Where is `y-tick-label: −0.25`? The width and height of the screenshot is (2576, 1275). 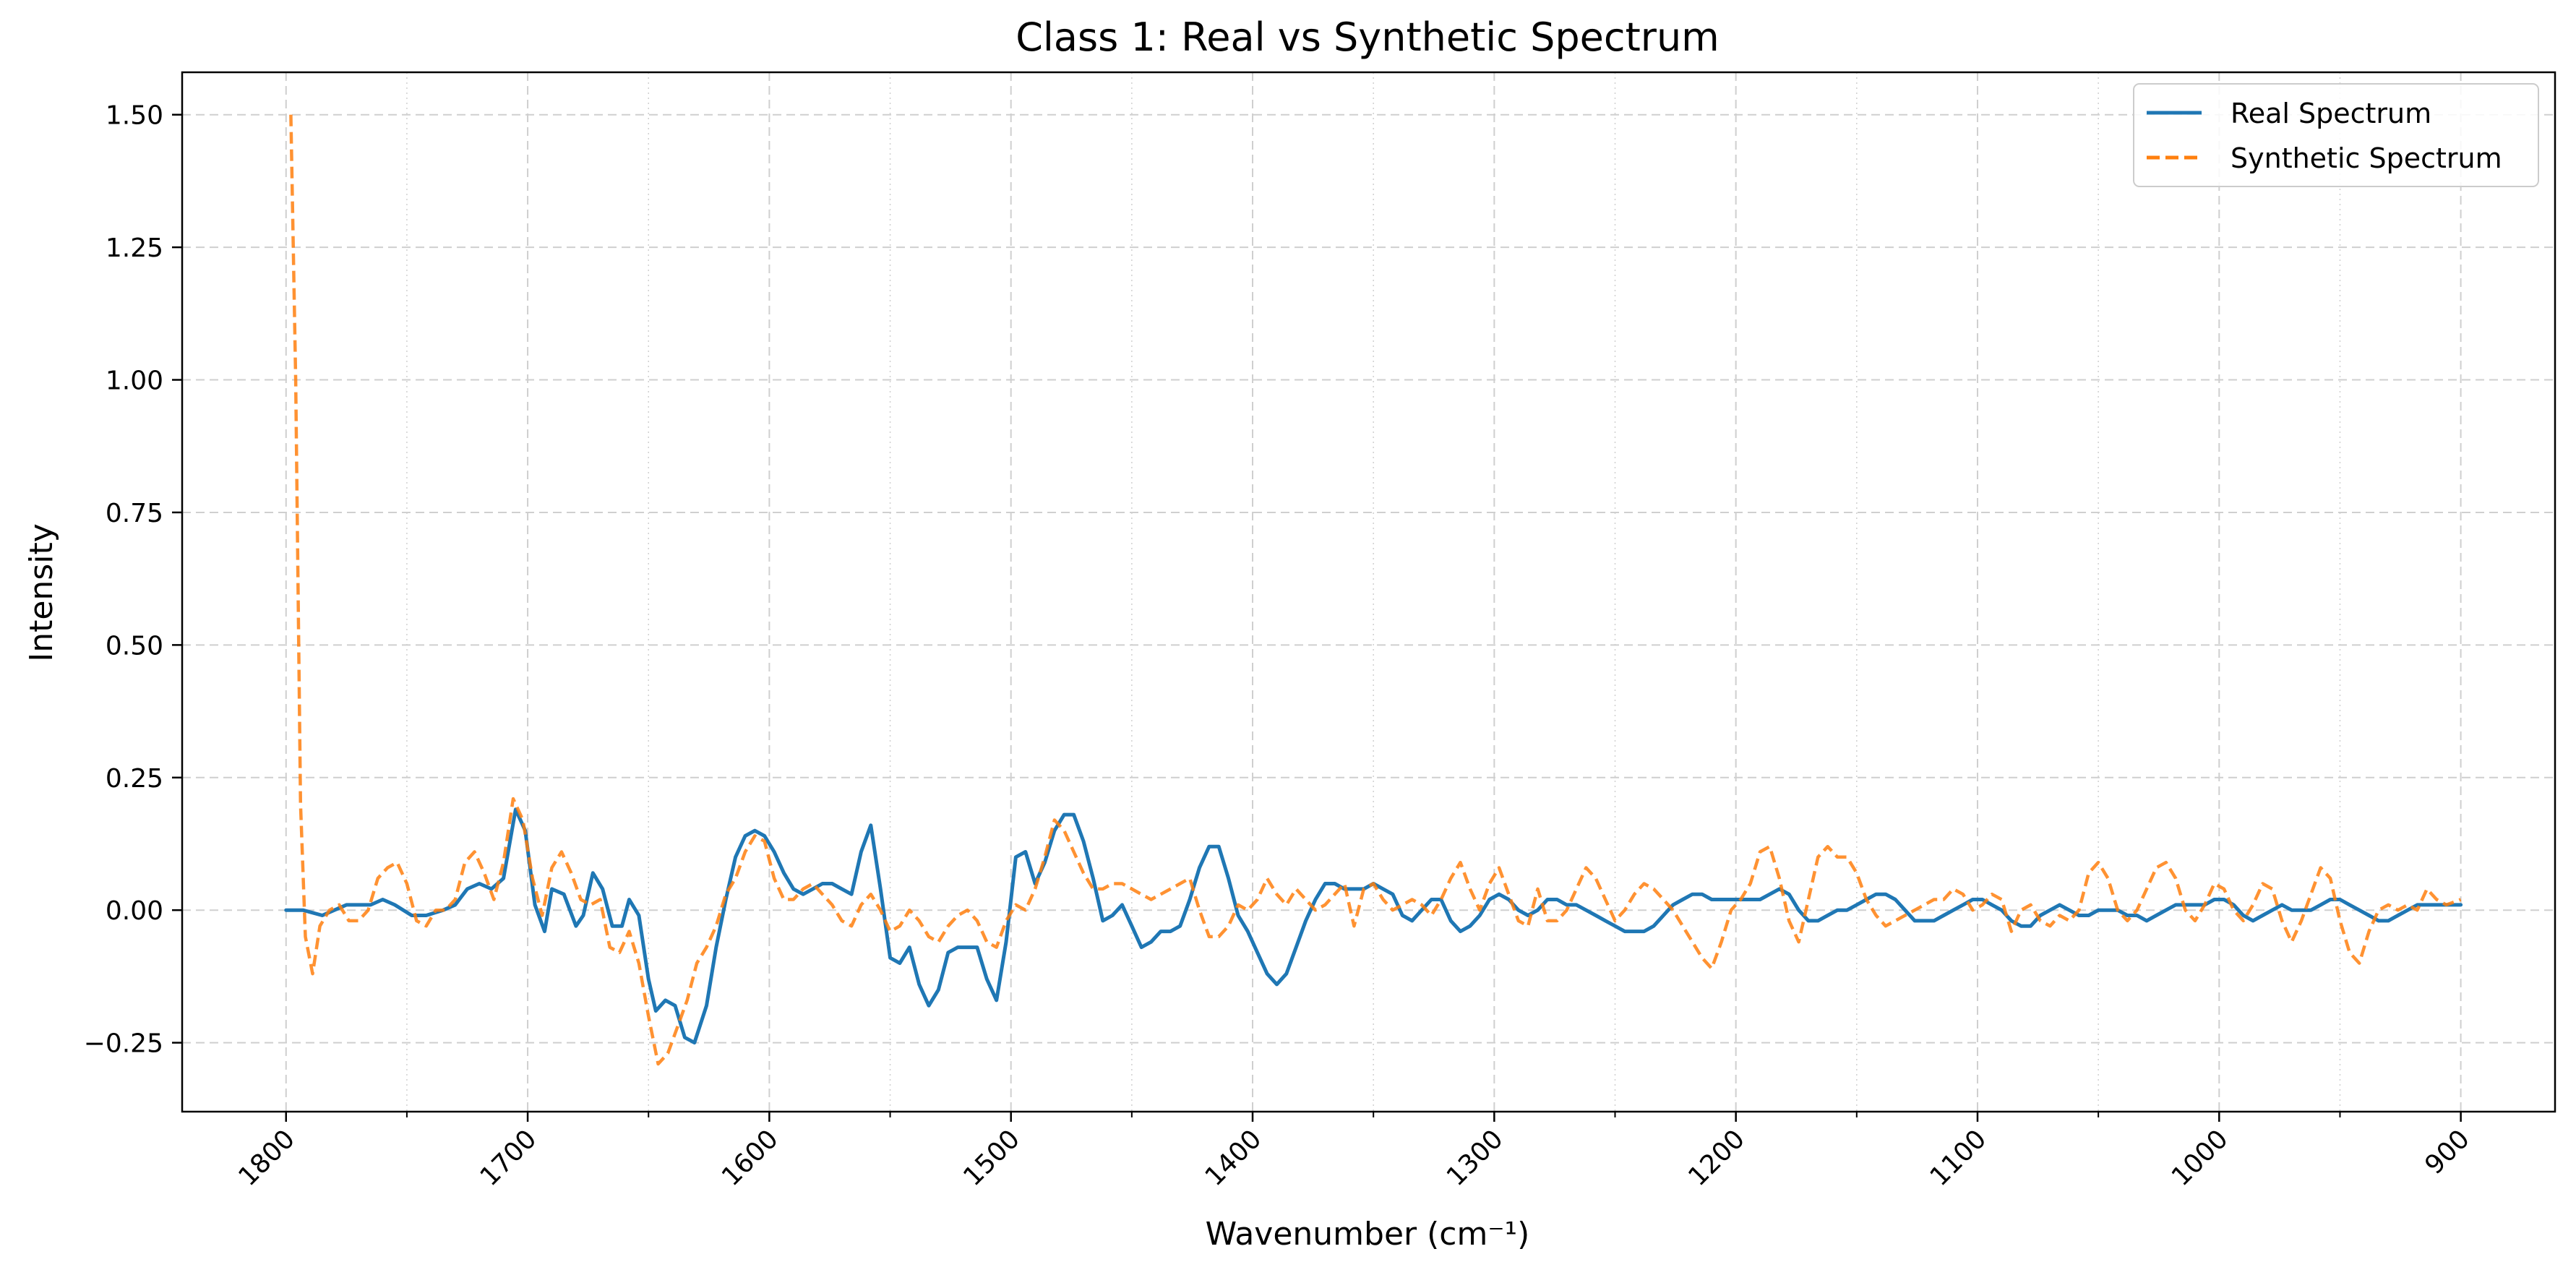 y-tick-label: −0.25 is located at coordinates (124, 1044).